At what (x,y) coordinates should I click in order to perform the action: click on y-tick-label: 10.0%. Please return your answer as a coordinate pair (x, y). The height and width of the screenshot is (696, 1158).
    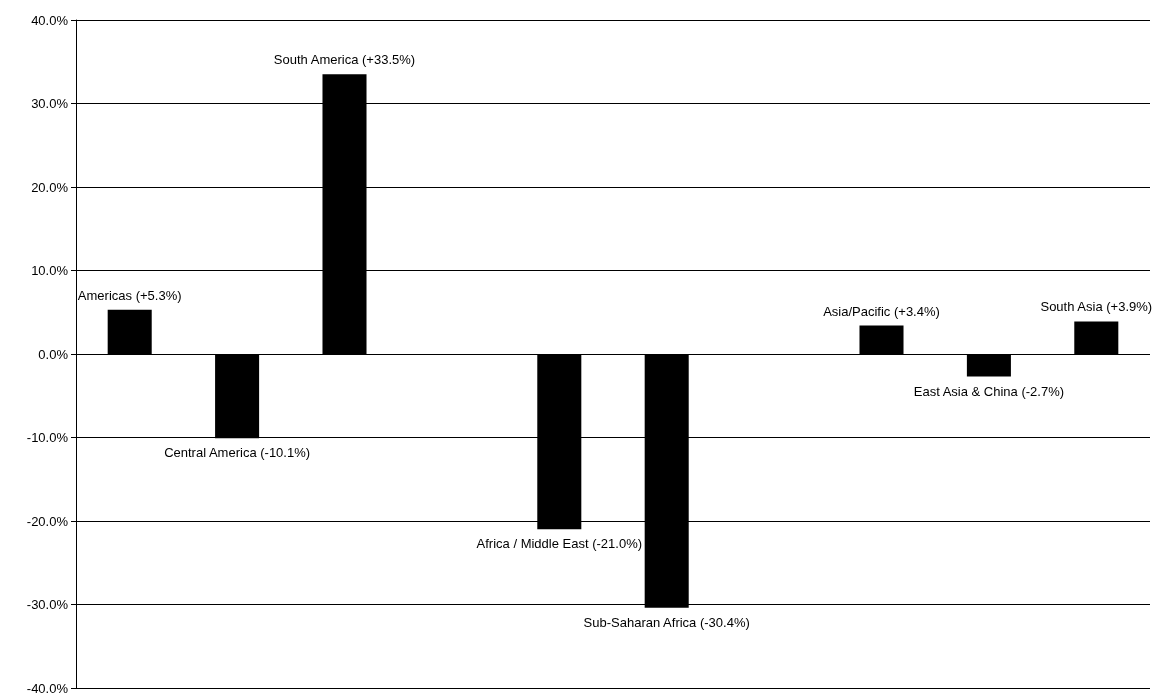
    Looking at the image, I should click on (50, 270).